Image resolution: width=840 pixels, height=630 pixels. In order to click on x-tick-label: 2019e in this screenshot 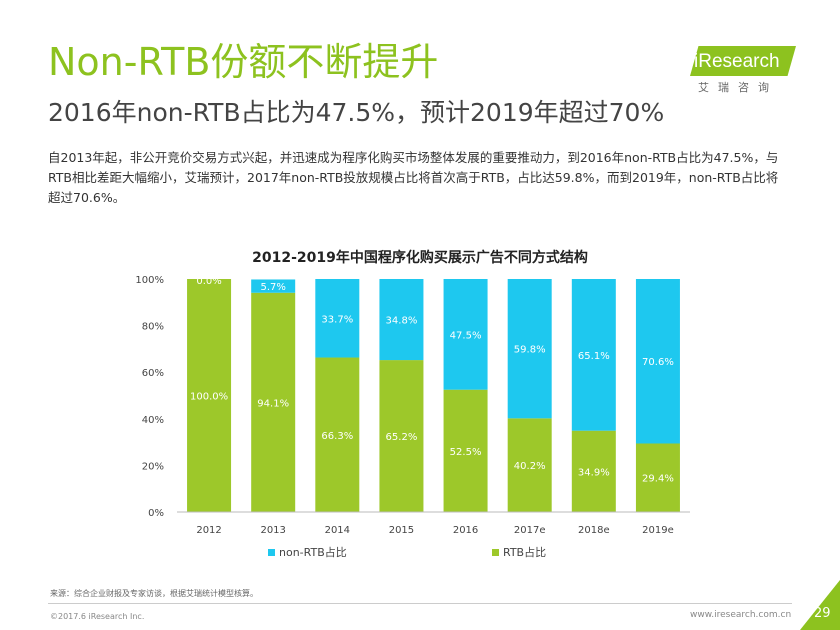, I will do `click(658, 530)`.